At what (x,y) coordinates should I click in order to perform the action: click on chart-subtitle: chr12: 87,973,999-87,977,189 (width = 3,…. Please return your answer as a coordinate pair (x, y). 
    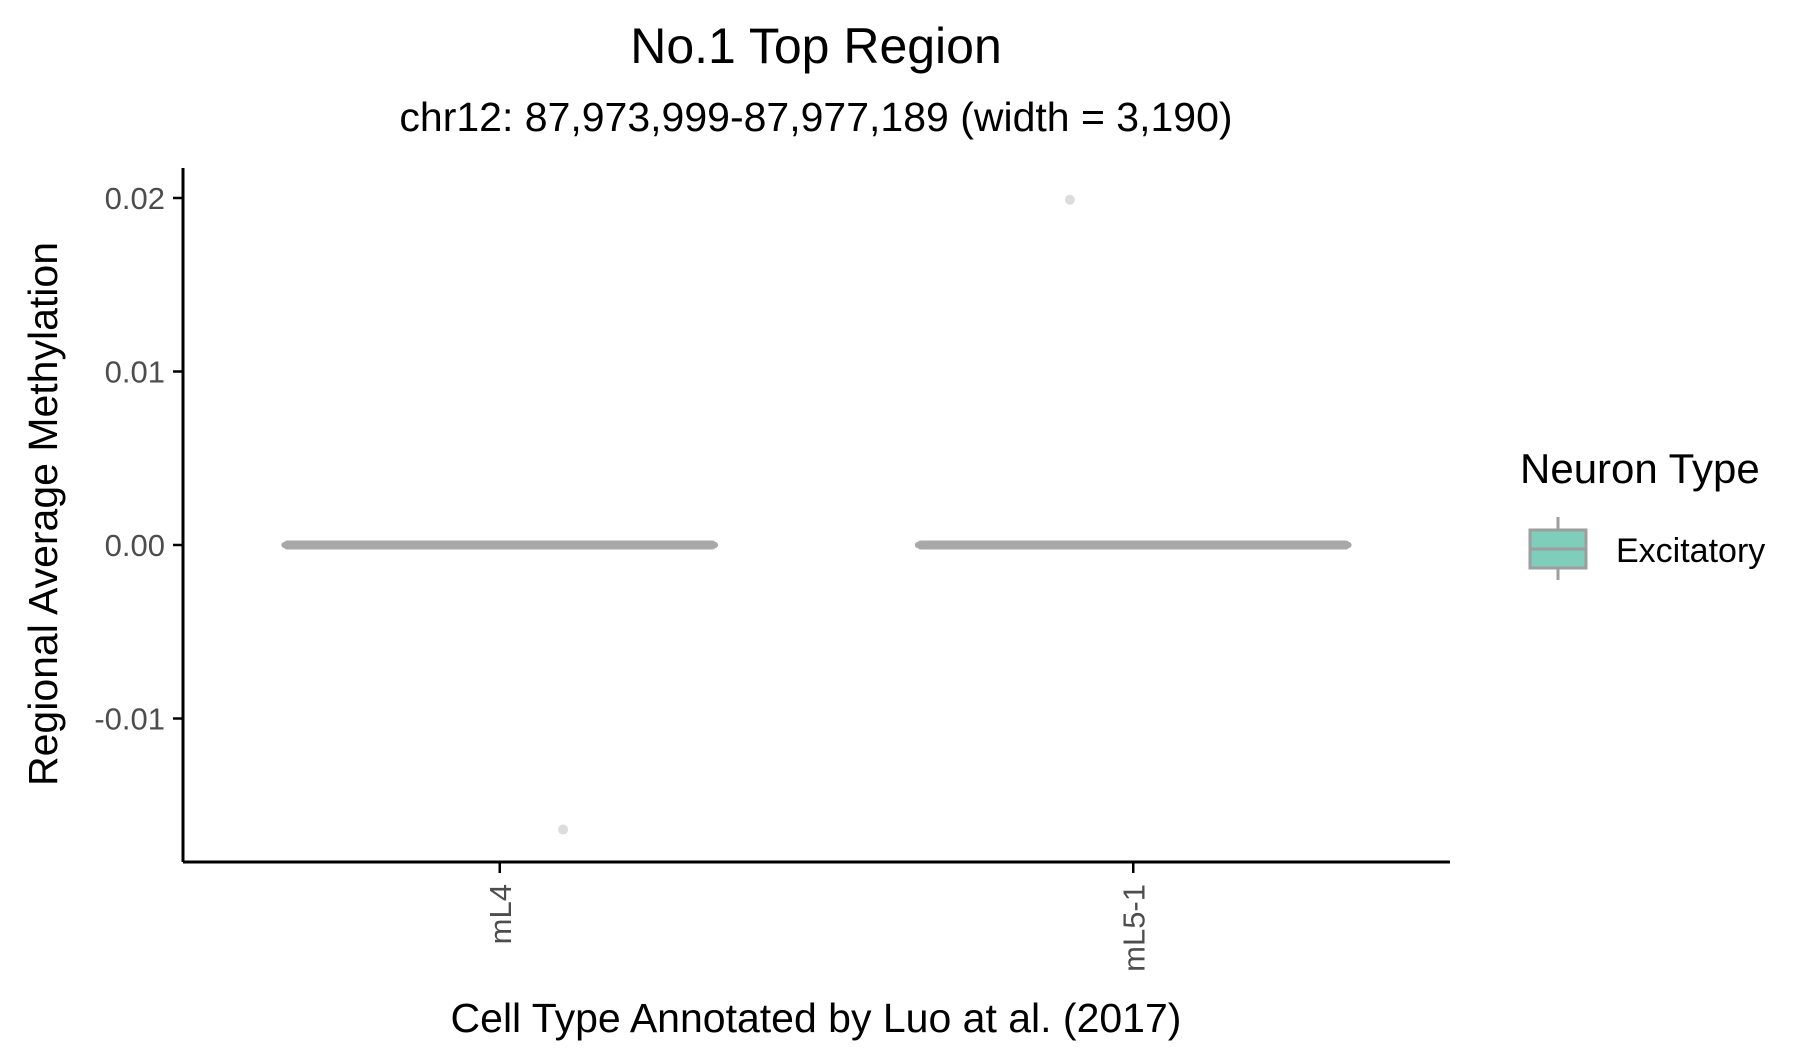
    Looking at the image, I should click on (815, 117).